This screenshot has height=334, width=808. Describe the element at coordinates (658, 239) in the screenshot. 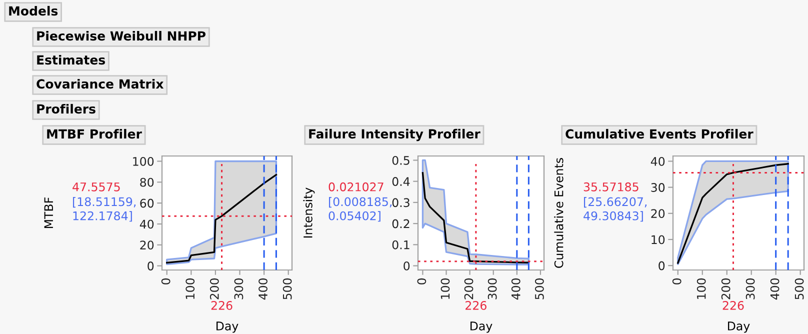

I see `y-tick-label: 10` at that location.